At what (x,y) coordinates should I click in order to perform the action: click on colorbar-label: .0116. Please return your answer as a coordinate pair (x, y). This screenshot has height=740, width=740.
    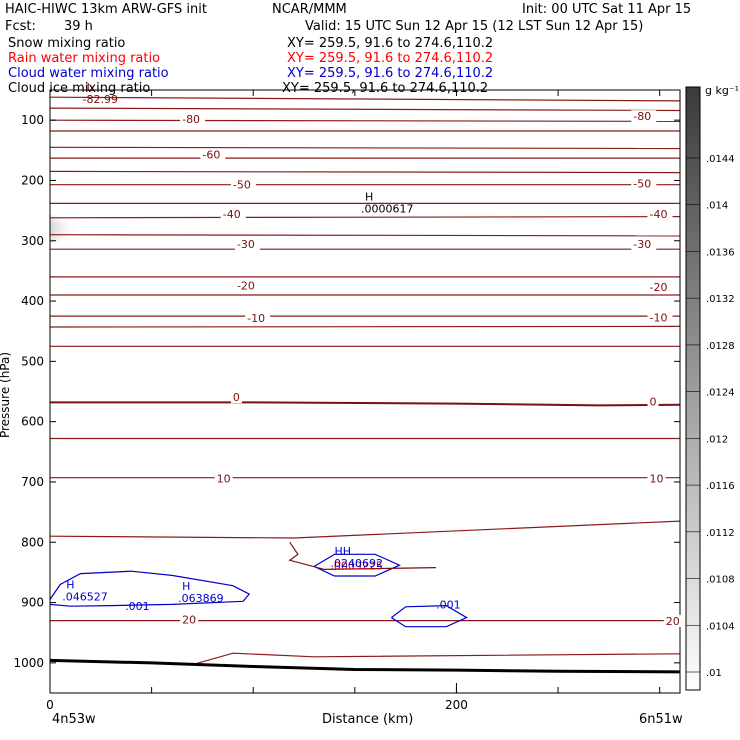
    Looking at the image, I should click on (720, 486).